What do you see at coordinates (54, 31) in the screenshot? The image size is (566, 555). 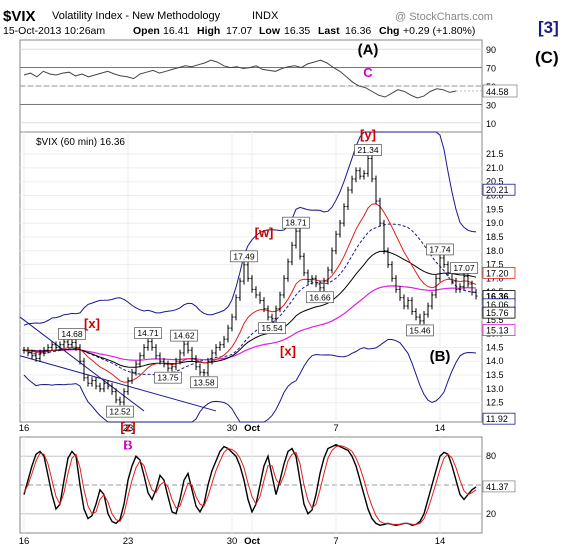 I see `header-date: 15-Oct-2013 10:26am` at bounding box center [54, 31].